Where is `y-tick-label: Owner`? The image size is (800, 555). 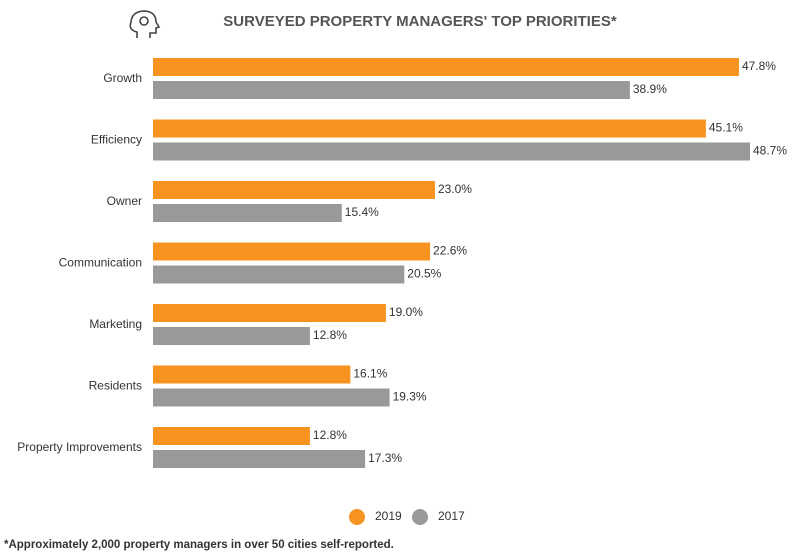
y-tick-label: Owner is located at coordinates (124, 201).